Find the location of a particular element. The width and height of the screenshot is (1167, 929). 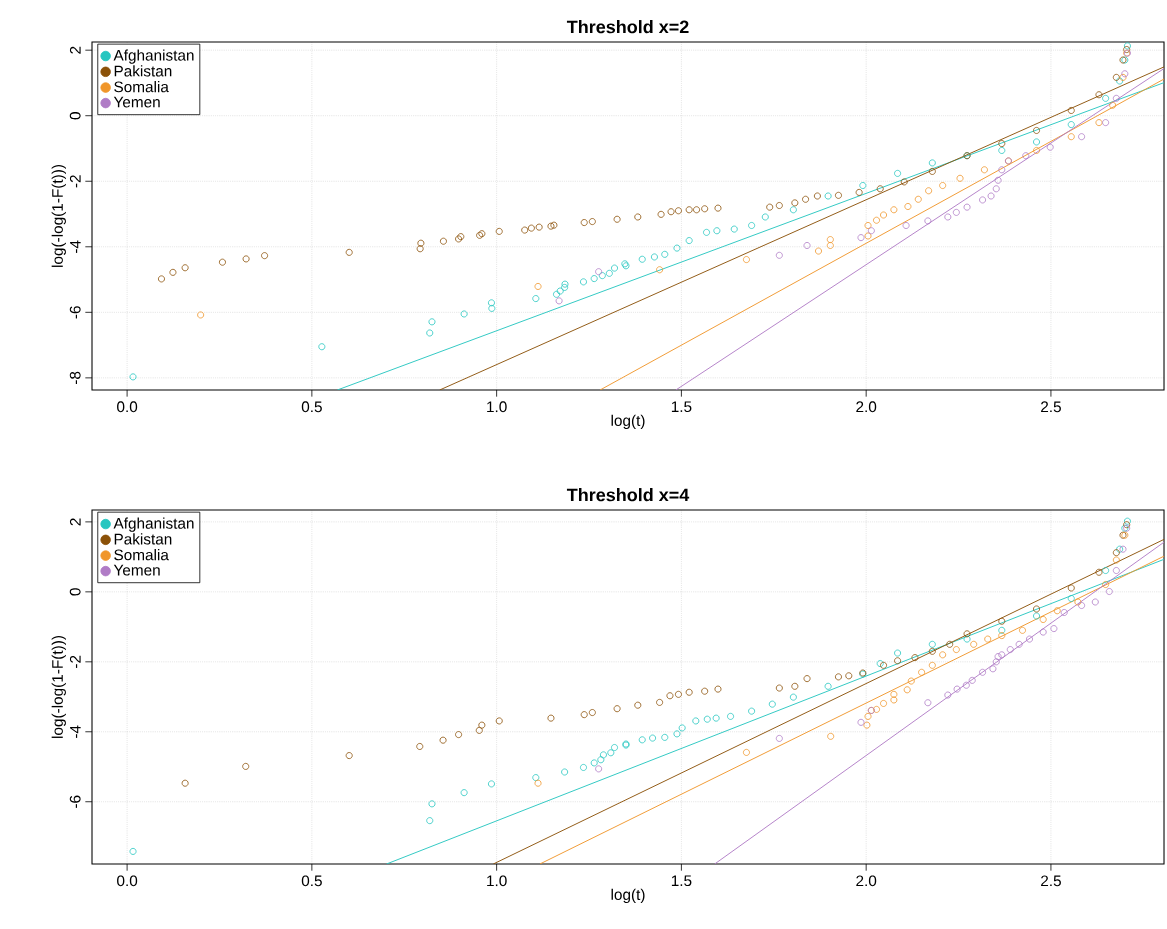

chart-title: Threshold x=2 is located at coordinates (627, 27).